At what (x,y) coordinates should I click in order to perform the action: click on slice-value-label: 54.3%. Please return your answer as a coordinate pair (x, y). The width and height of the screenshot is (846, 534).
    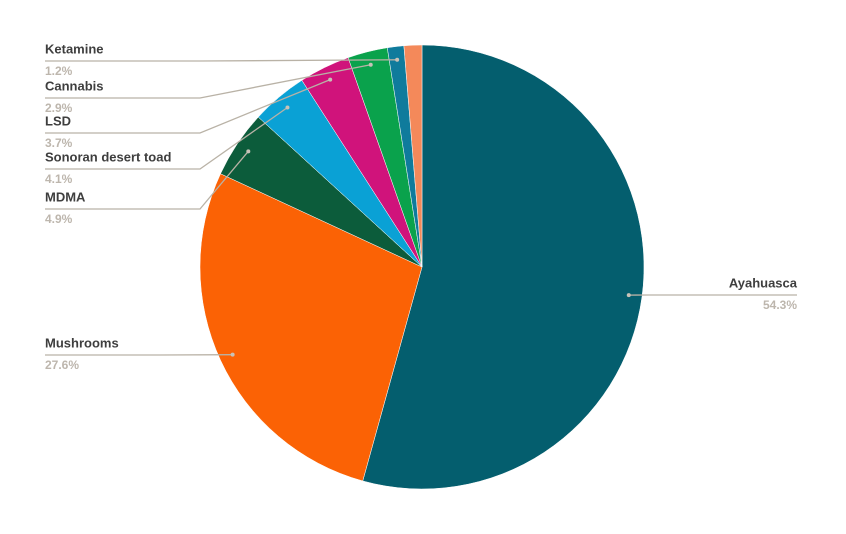
    Looking at the image, I should click on (780, 305).